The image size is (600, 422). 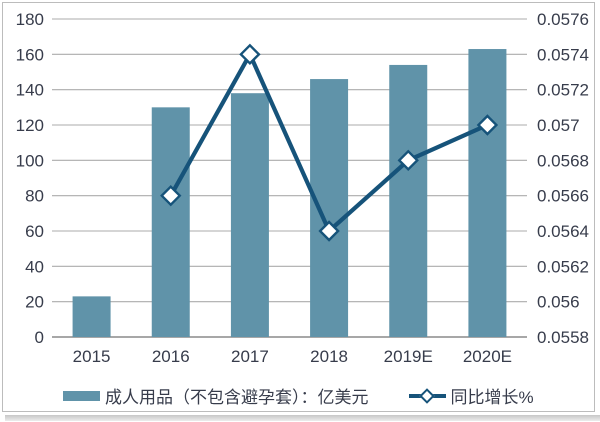 What do you see at coordinates (563, 196) in the screenshot?
I see `right-axis-tick: 0.0566` at bounding box center [563, 196].